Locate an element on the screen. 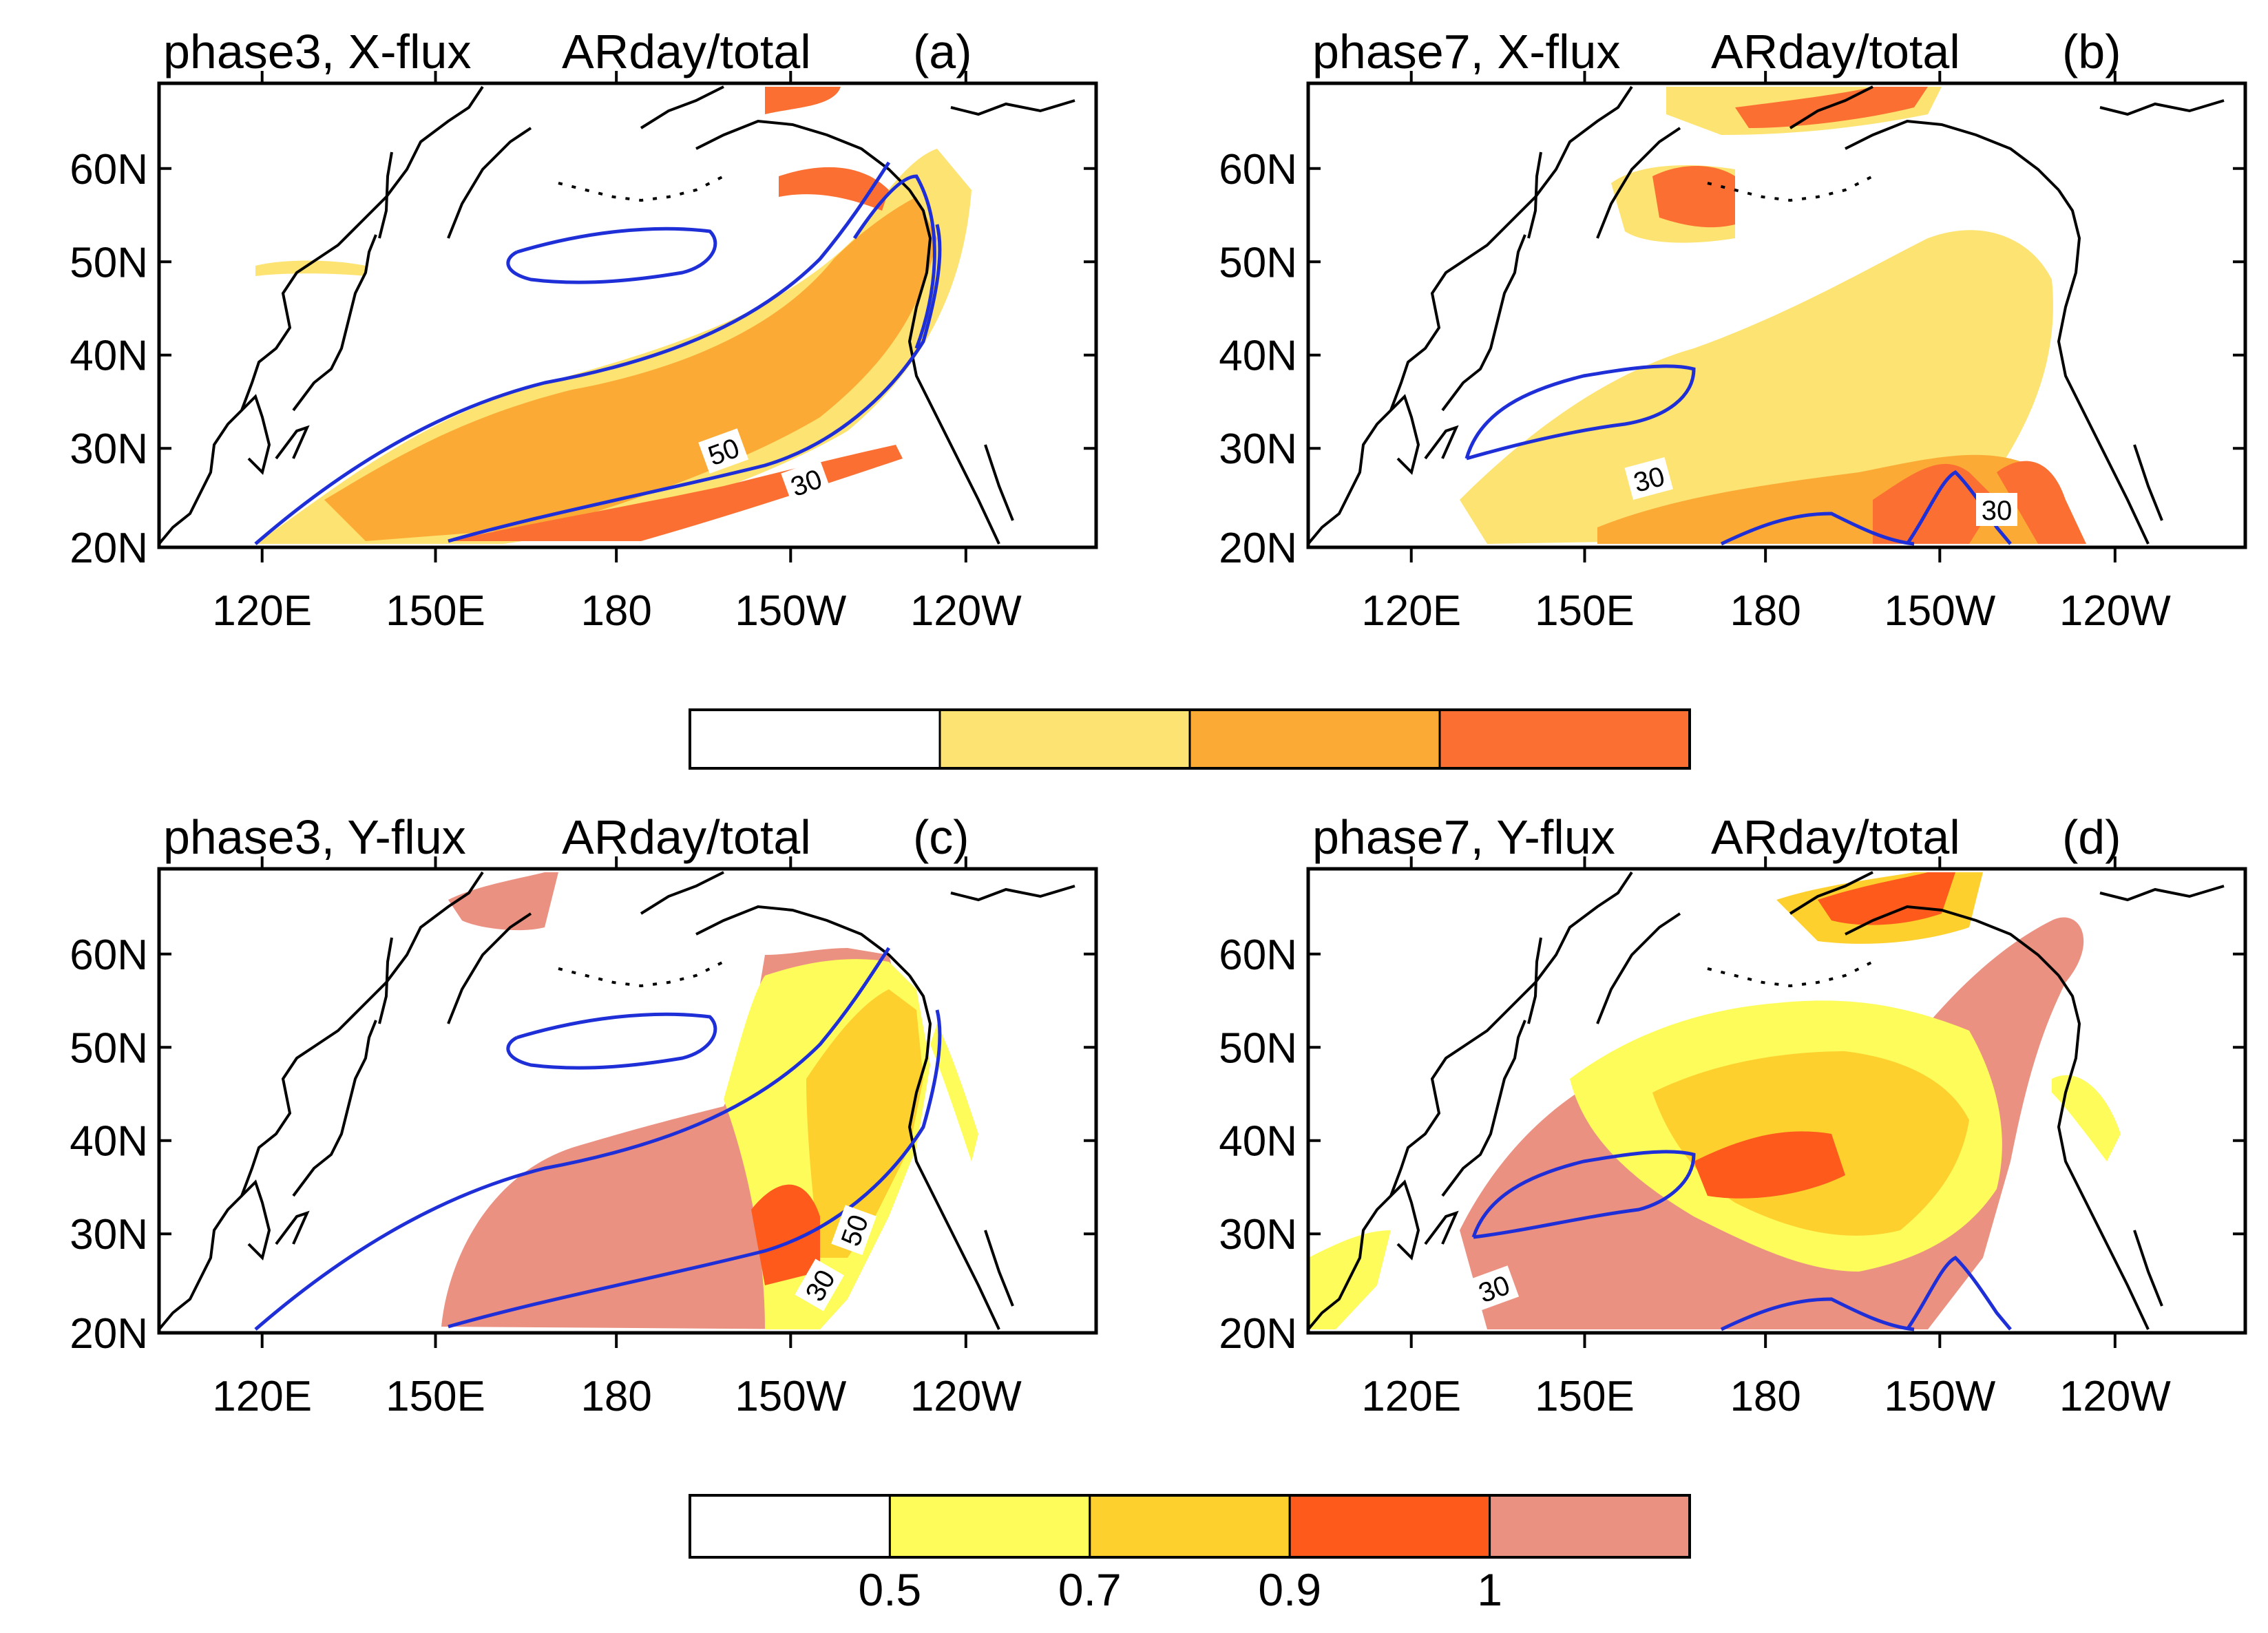 The width and height of the screenshot is (2268, 1633). colorbar-y-flux: 0.5 0.7 0.9 1 is located at coordinates (1190, 1554).